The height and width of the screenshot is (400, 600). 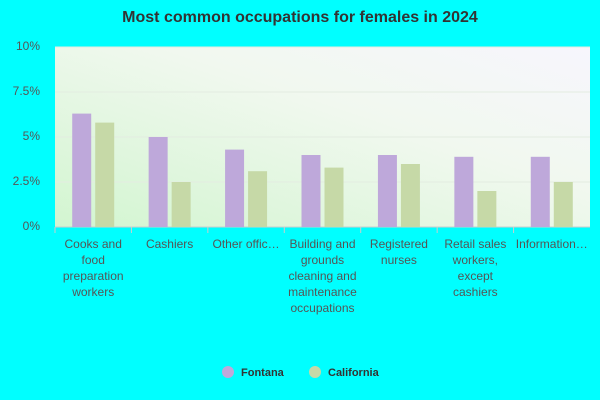 I want to click on x-tick-label: Retail sales workers, except cashiers, so click(x=475, y=268).